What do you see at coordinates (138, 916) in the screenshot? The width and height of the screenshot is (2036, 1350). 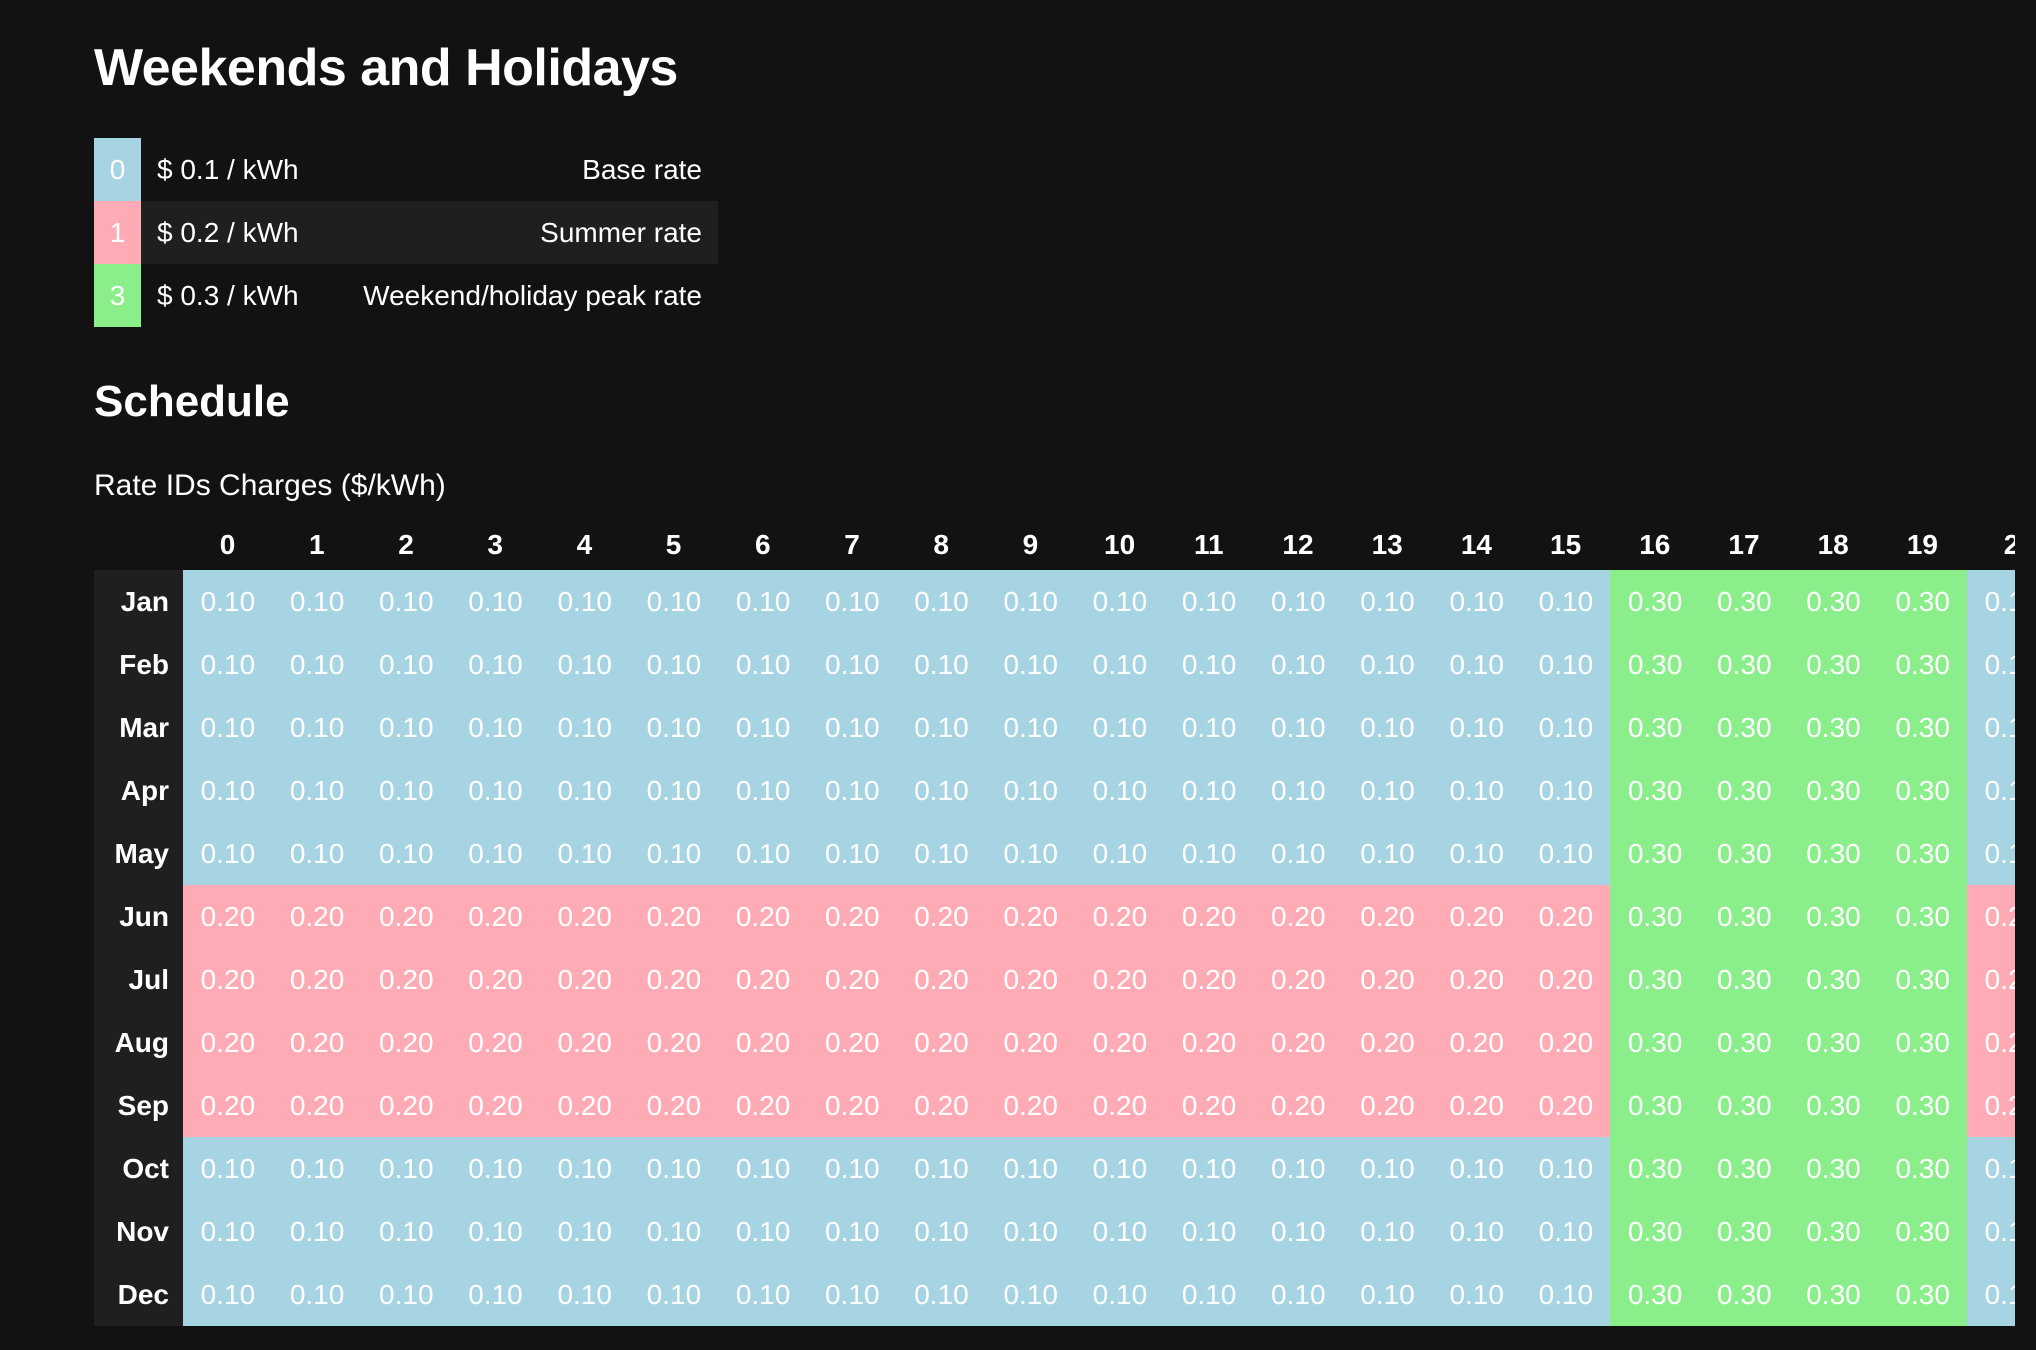 I see `month-label: Jun` at bounding box center [138, 916].